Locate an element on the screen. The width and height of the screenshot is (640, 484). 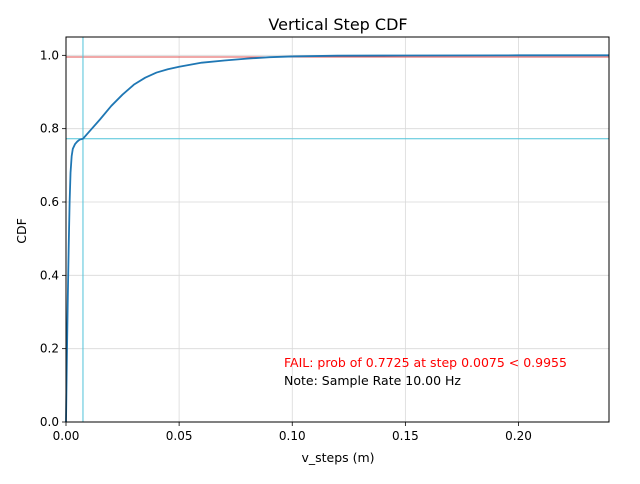
x-axis-ticks: 0.00 0.05 0.10 0.15 0.20 is located at coordinates (292, 432).